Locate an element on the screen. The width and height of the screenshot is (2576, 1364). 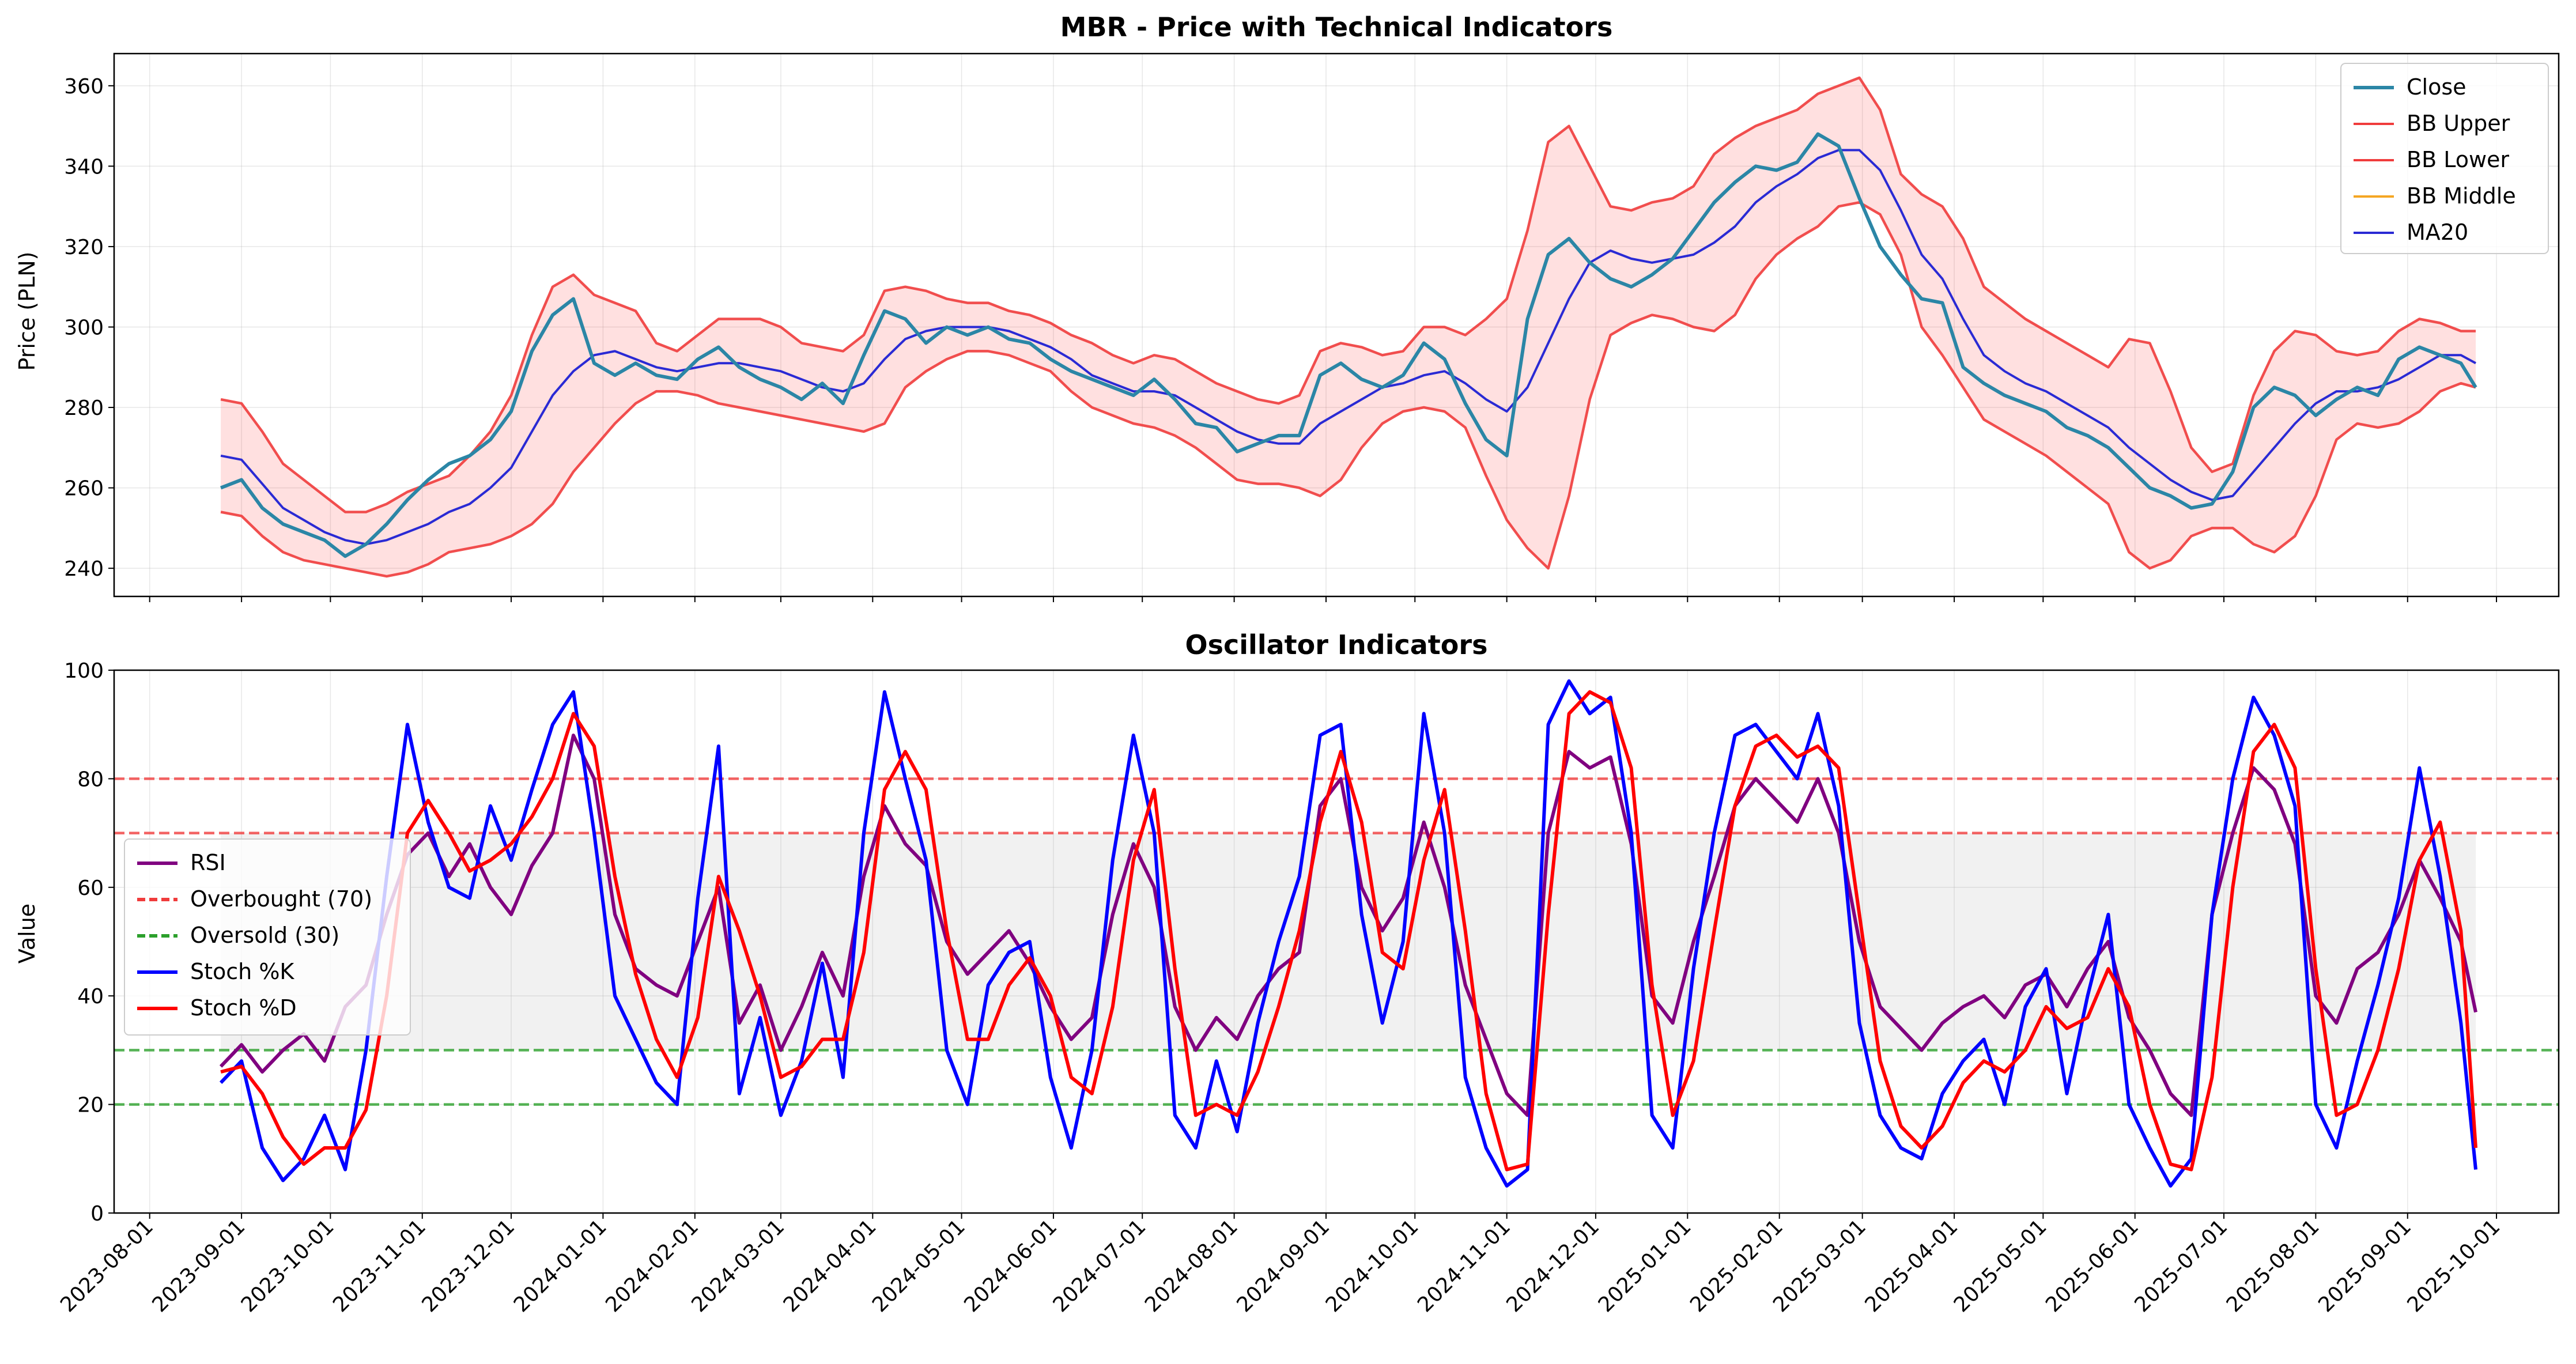
y-tick-label: 80 is located at coordinates (90, 779).